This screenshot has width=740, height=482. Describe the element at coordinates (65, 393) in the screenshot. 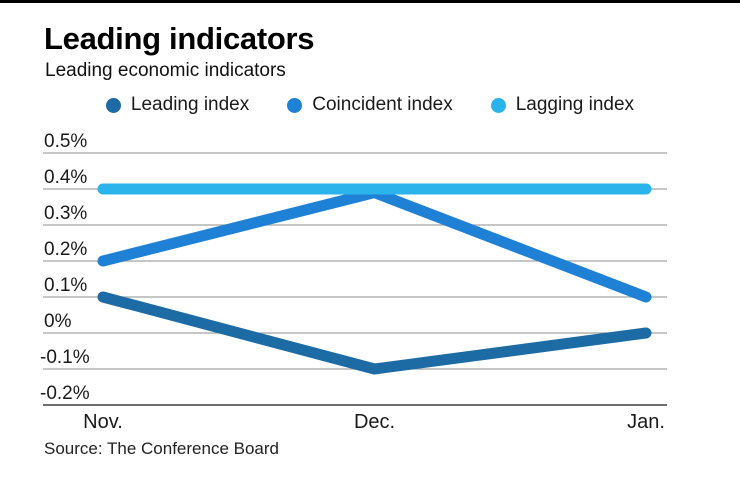

I see `y-tick-label: -0.2%` at that location.